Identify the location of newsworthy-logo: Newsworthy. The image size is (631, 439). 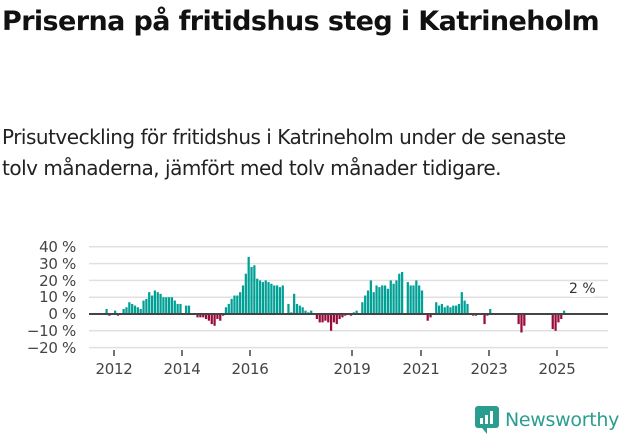
(547, 420).